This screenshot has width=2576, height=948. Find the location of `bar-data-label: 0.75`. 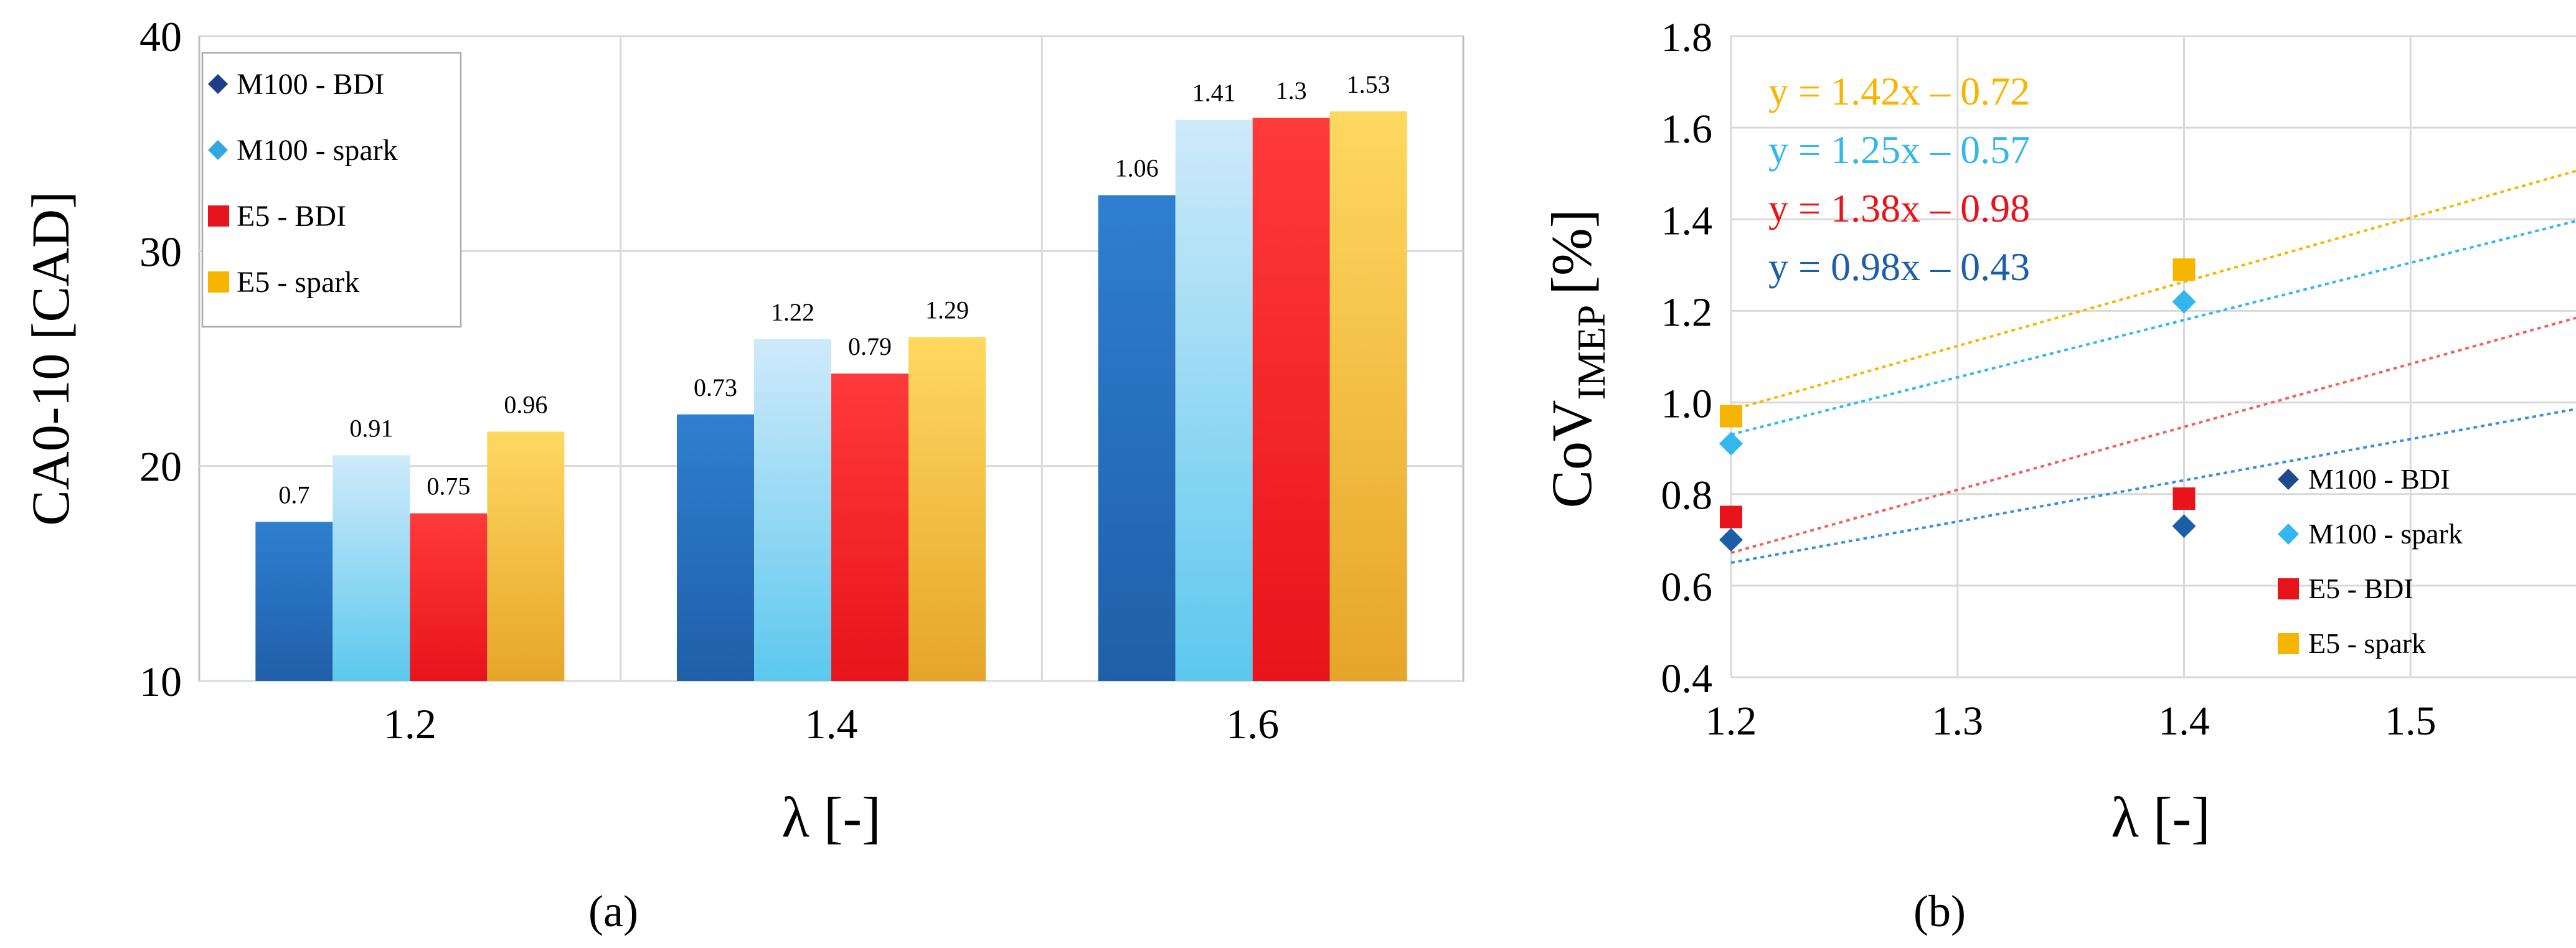

bar-data-label: 0.75 is located at coordinates (448, 486).